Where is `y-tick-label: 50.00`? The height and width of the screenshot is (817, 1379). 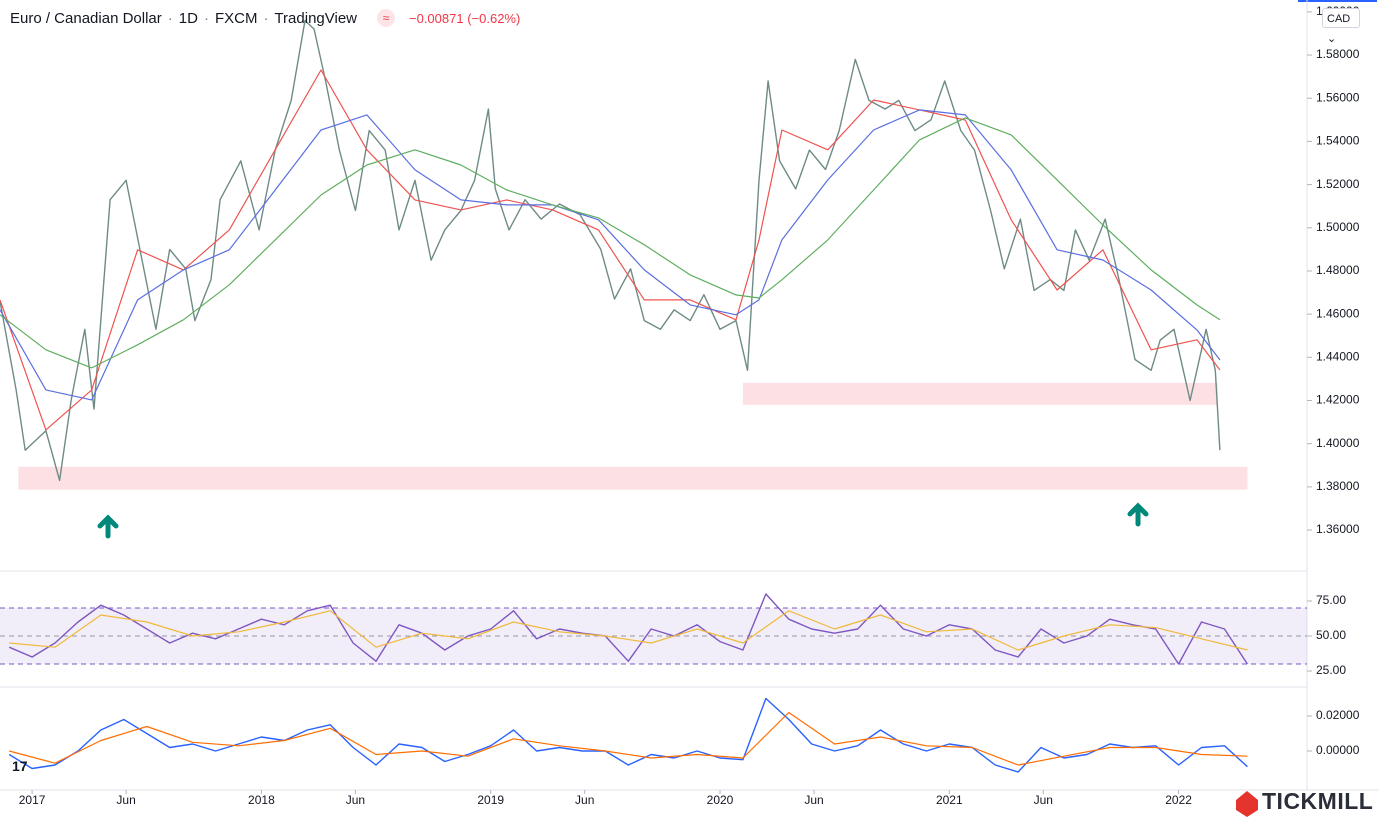 y-tick-label: 50.00 is located at coordinates (1331, 635).